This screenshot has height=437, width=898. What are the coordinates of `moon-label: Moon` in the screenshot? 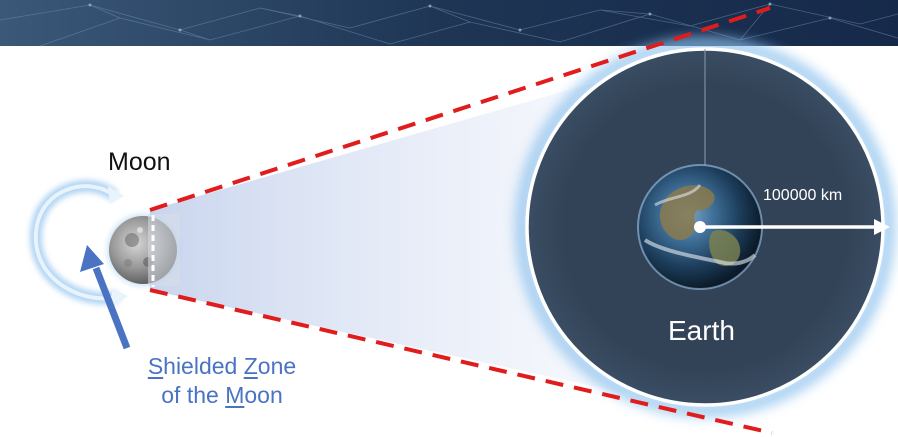 It's located at (139, 162).